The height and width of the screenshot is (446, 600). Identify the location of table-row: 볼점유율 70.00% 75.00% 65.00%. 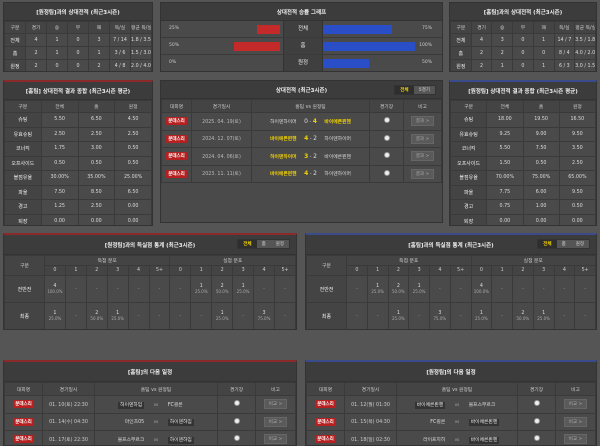
(523, 178).